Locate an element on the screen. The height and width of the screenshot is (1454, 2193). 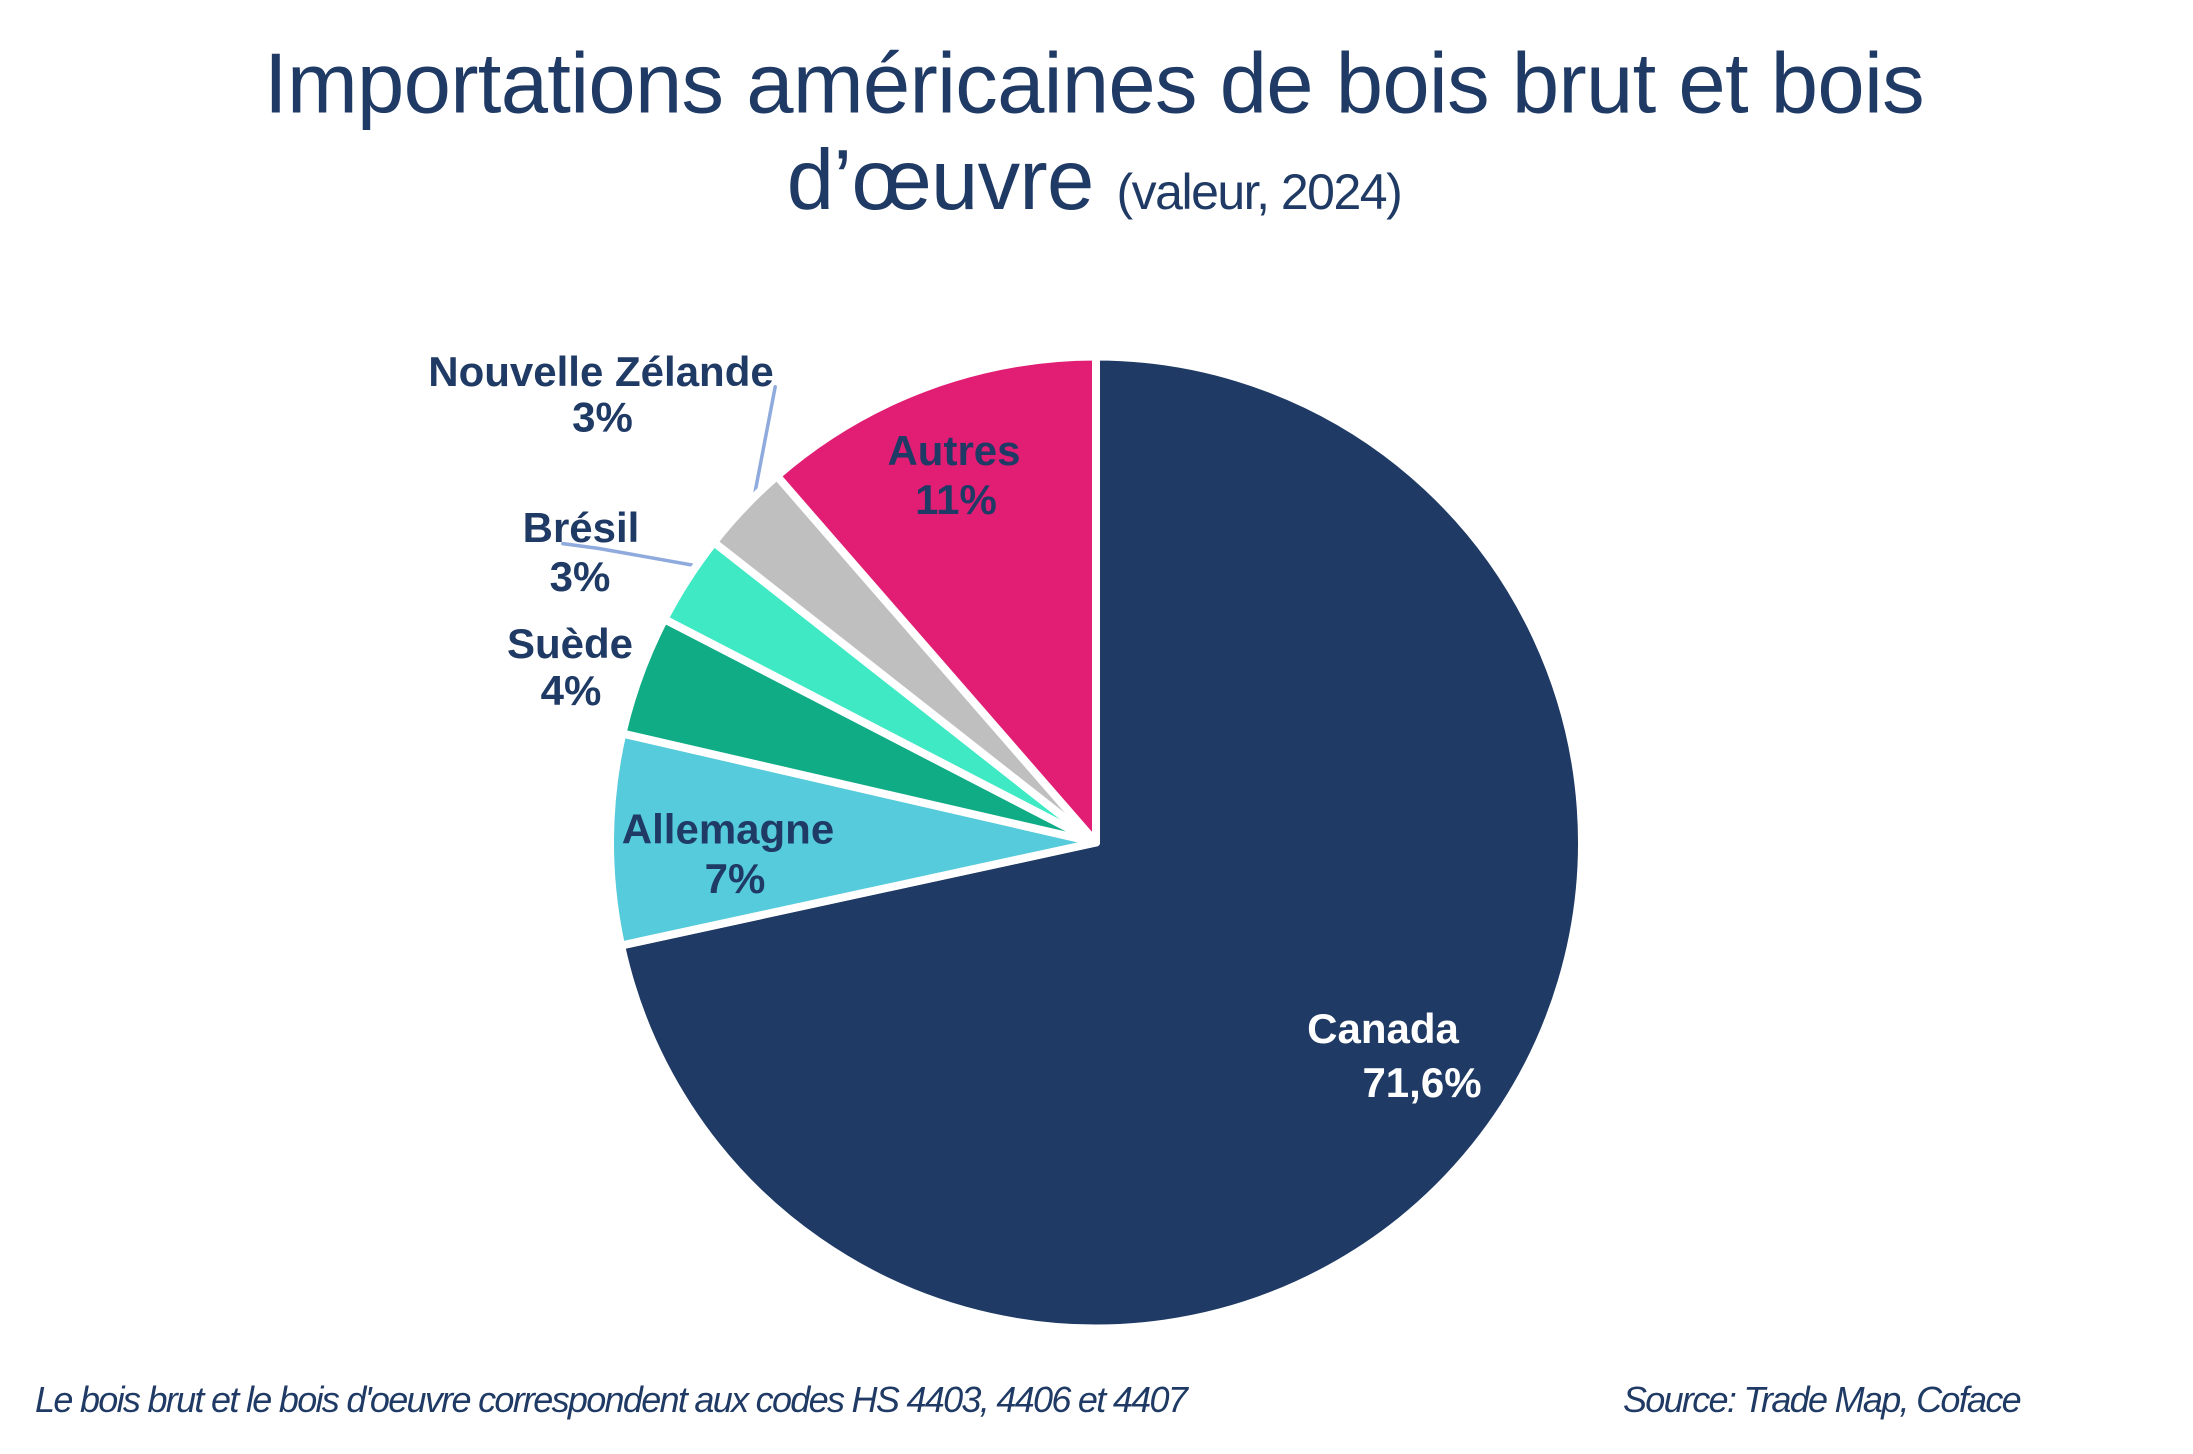
svg-text: Allemagne is located at coordinates (728, 829).